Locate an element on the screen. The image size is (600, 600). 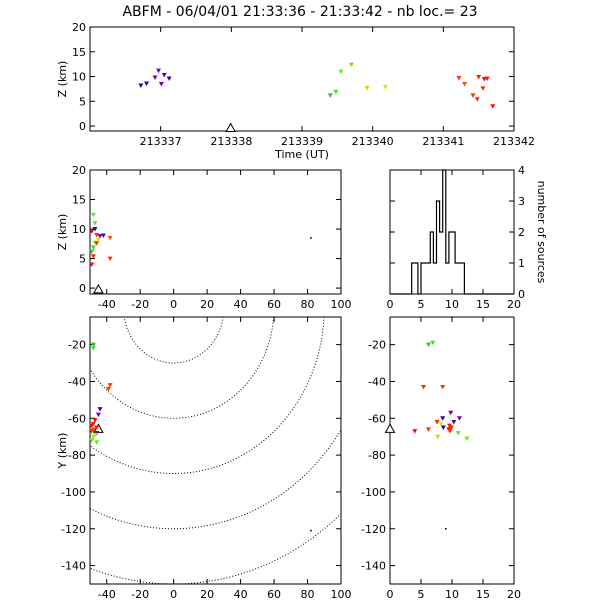
x-tick-label: -20 is located at coordinates (140, 594).